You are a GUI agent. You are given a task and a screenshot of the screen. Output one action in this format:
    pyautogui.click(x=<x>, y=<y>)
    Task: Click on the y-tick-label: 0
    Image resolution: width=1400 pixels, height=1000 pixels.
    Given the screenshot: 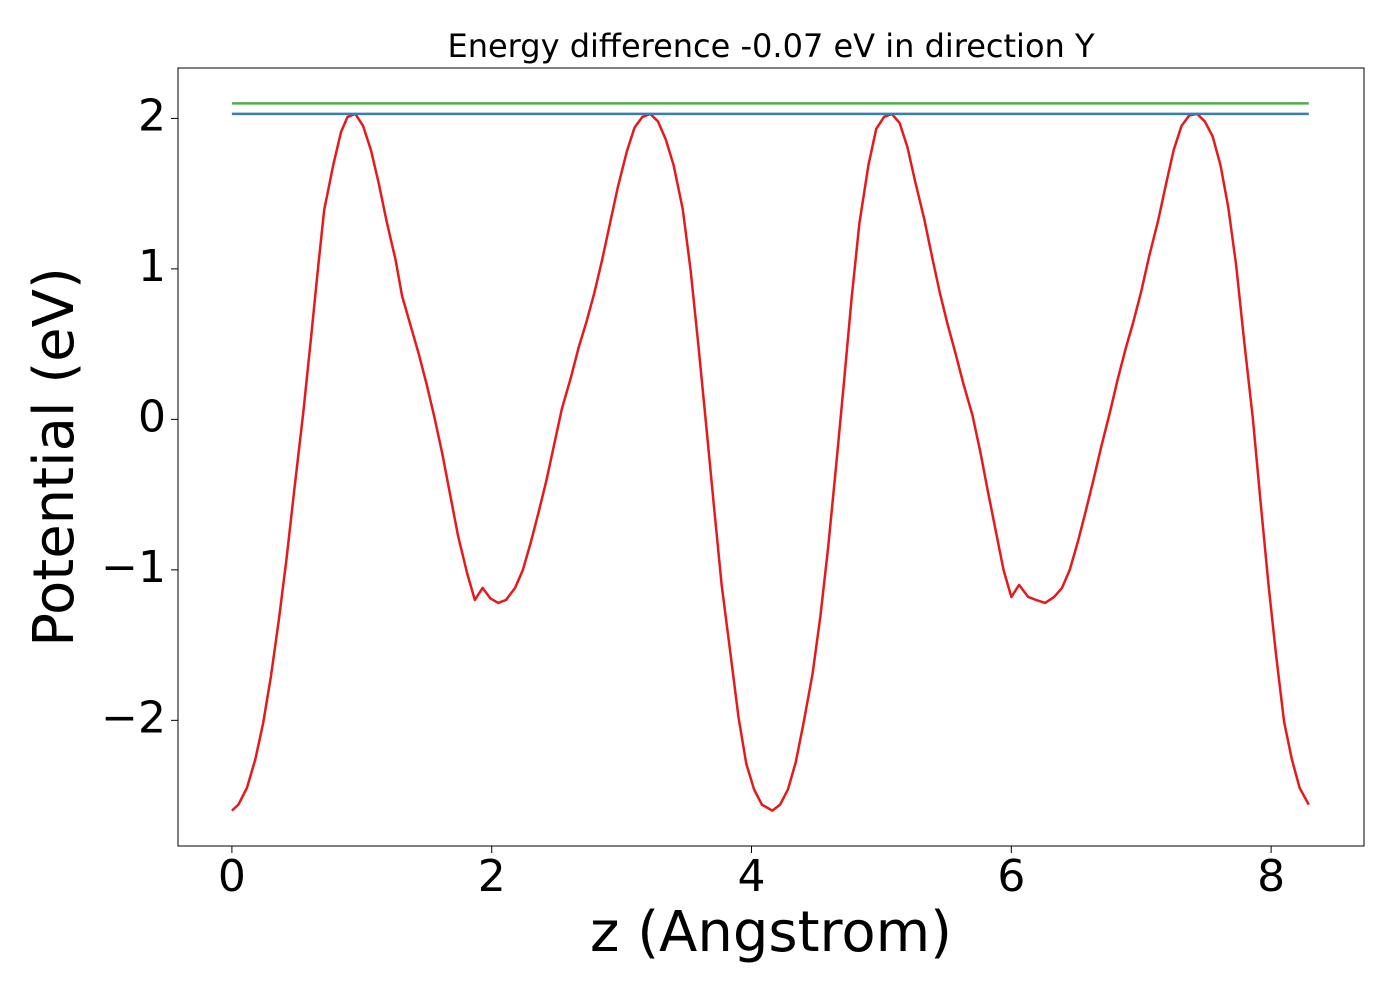 What is the action you would take?
    pyautogui.click(x=152, y=416)
    